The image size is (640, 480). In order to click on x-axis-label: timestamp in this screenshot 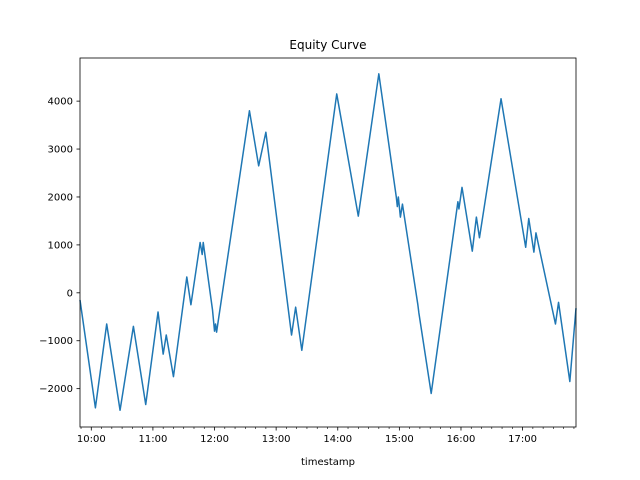, I will do `click(328, 462)`.